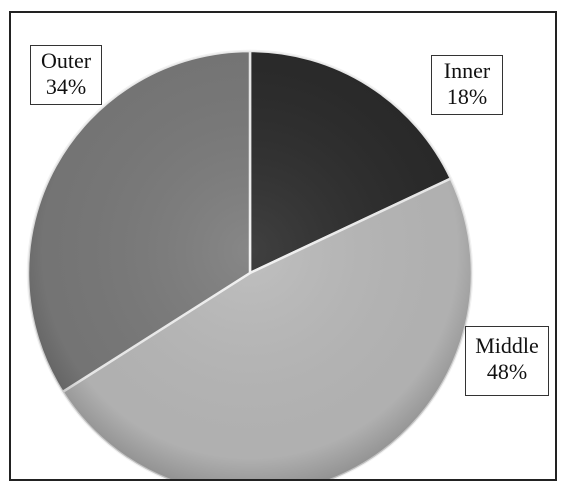  What do you see at coordinates (467, 70) in the screenshot?
I see `slice-label-inner-name: Inner` at bounding box center [467, 70].